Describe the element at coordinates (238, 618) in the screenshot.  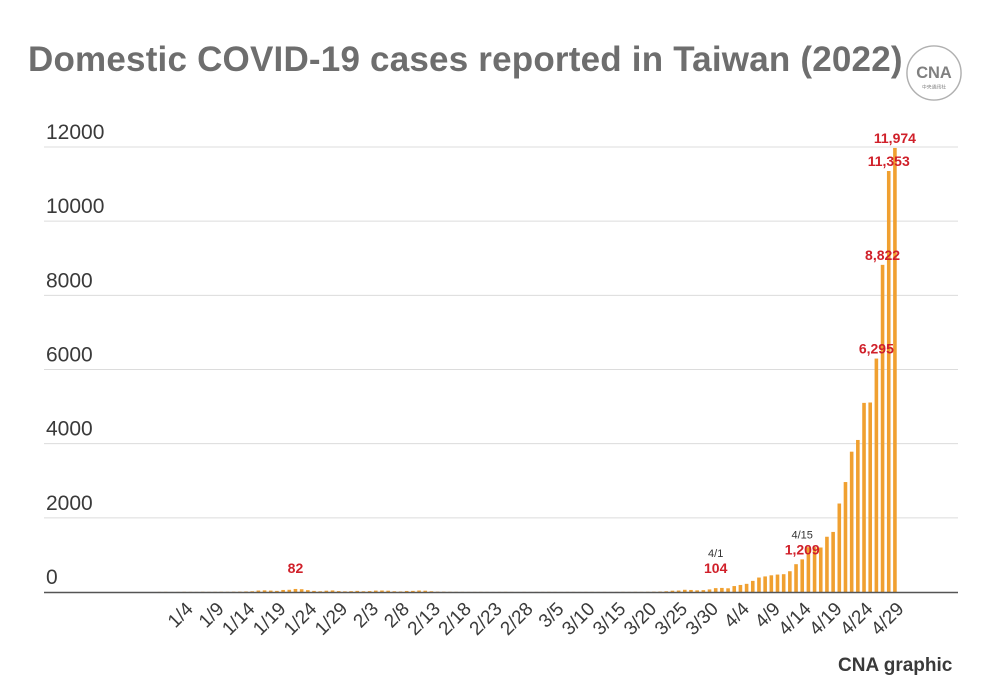
I see `x-tick-label: 1/14` at that location.